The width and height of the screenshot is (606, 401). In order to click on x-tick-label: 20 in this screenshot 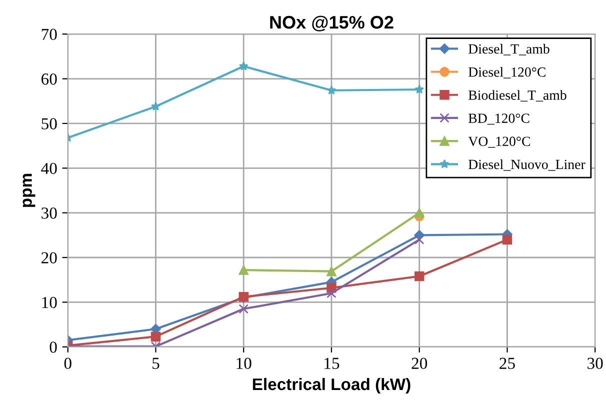, I will do `click(420, 364)`.